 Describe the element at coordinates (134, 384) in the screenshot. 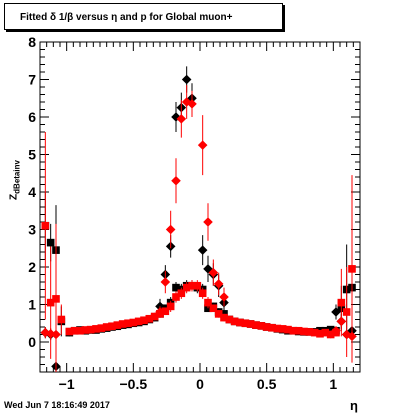

I see `x-tick-label: −0.5` at that location.